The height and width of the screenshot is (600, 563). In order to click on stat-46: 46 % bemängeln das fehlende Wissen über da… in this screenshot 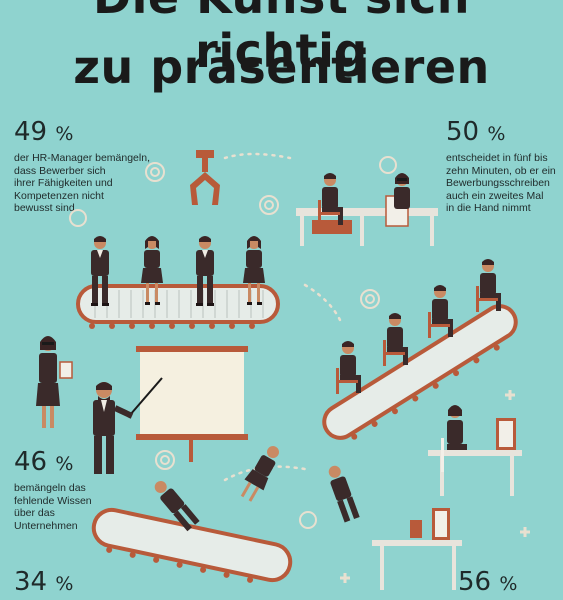, I will do `click(64, 490)`.